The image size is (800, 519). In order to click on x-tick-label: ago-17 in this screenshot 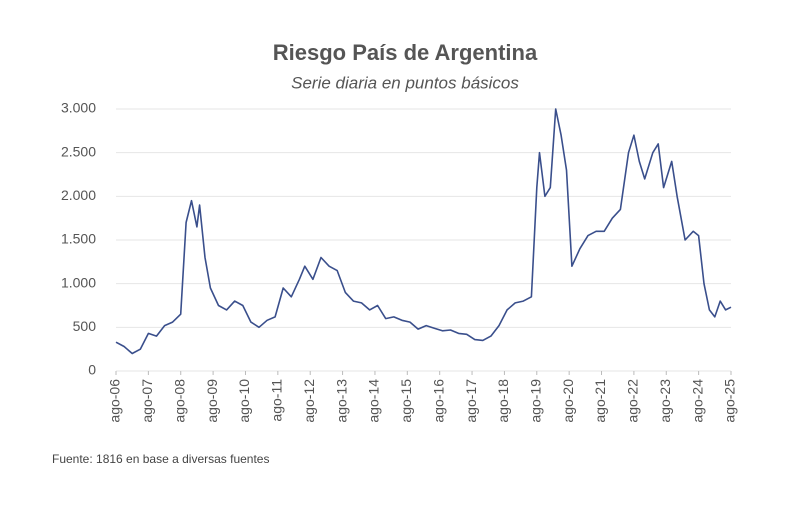, I will do `click(471, 401)`.